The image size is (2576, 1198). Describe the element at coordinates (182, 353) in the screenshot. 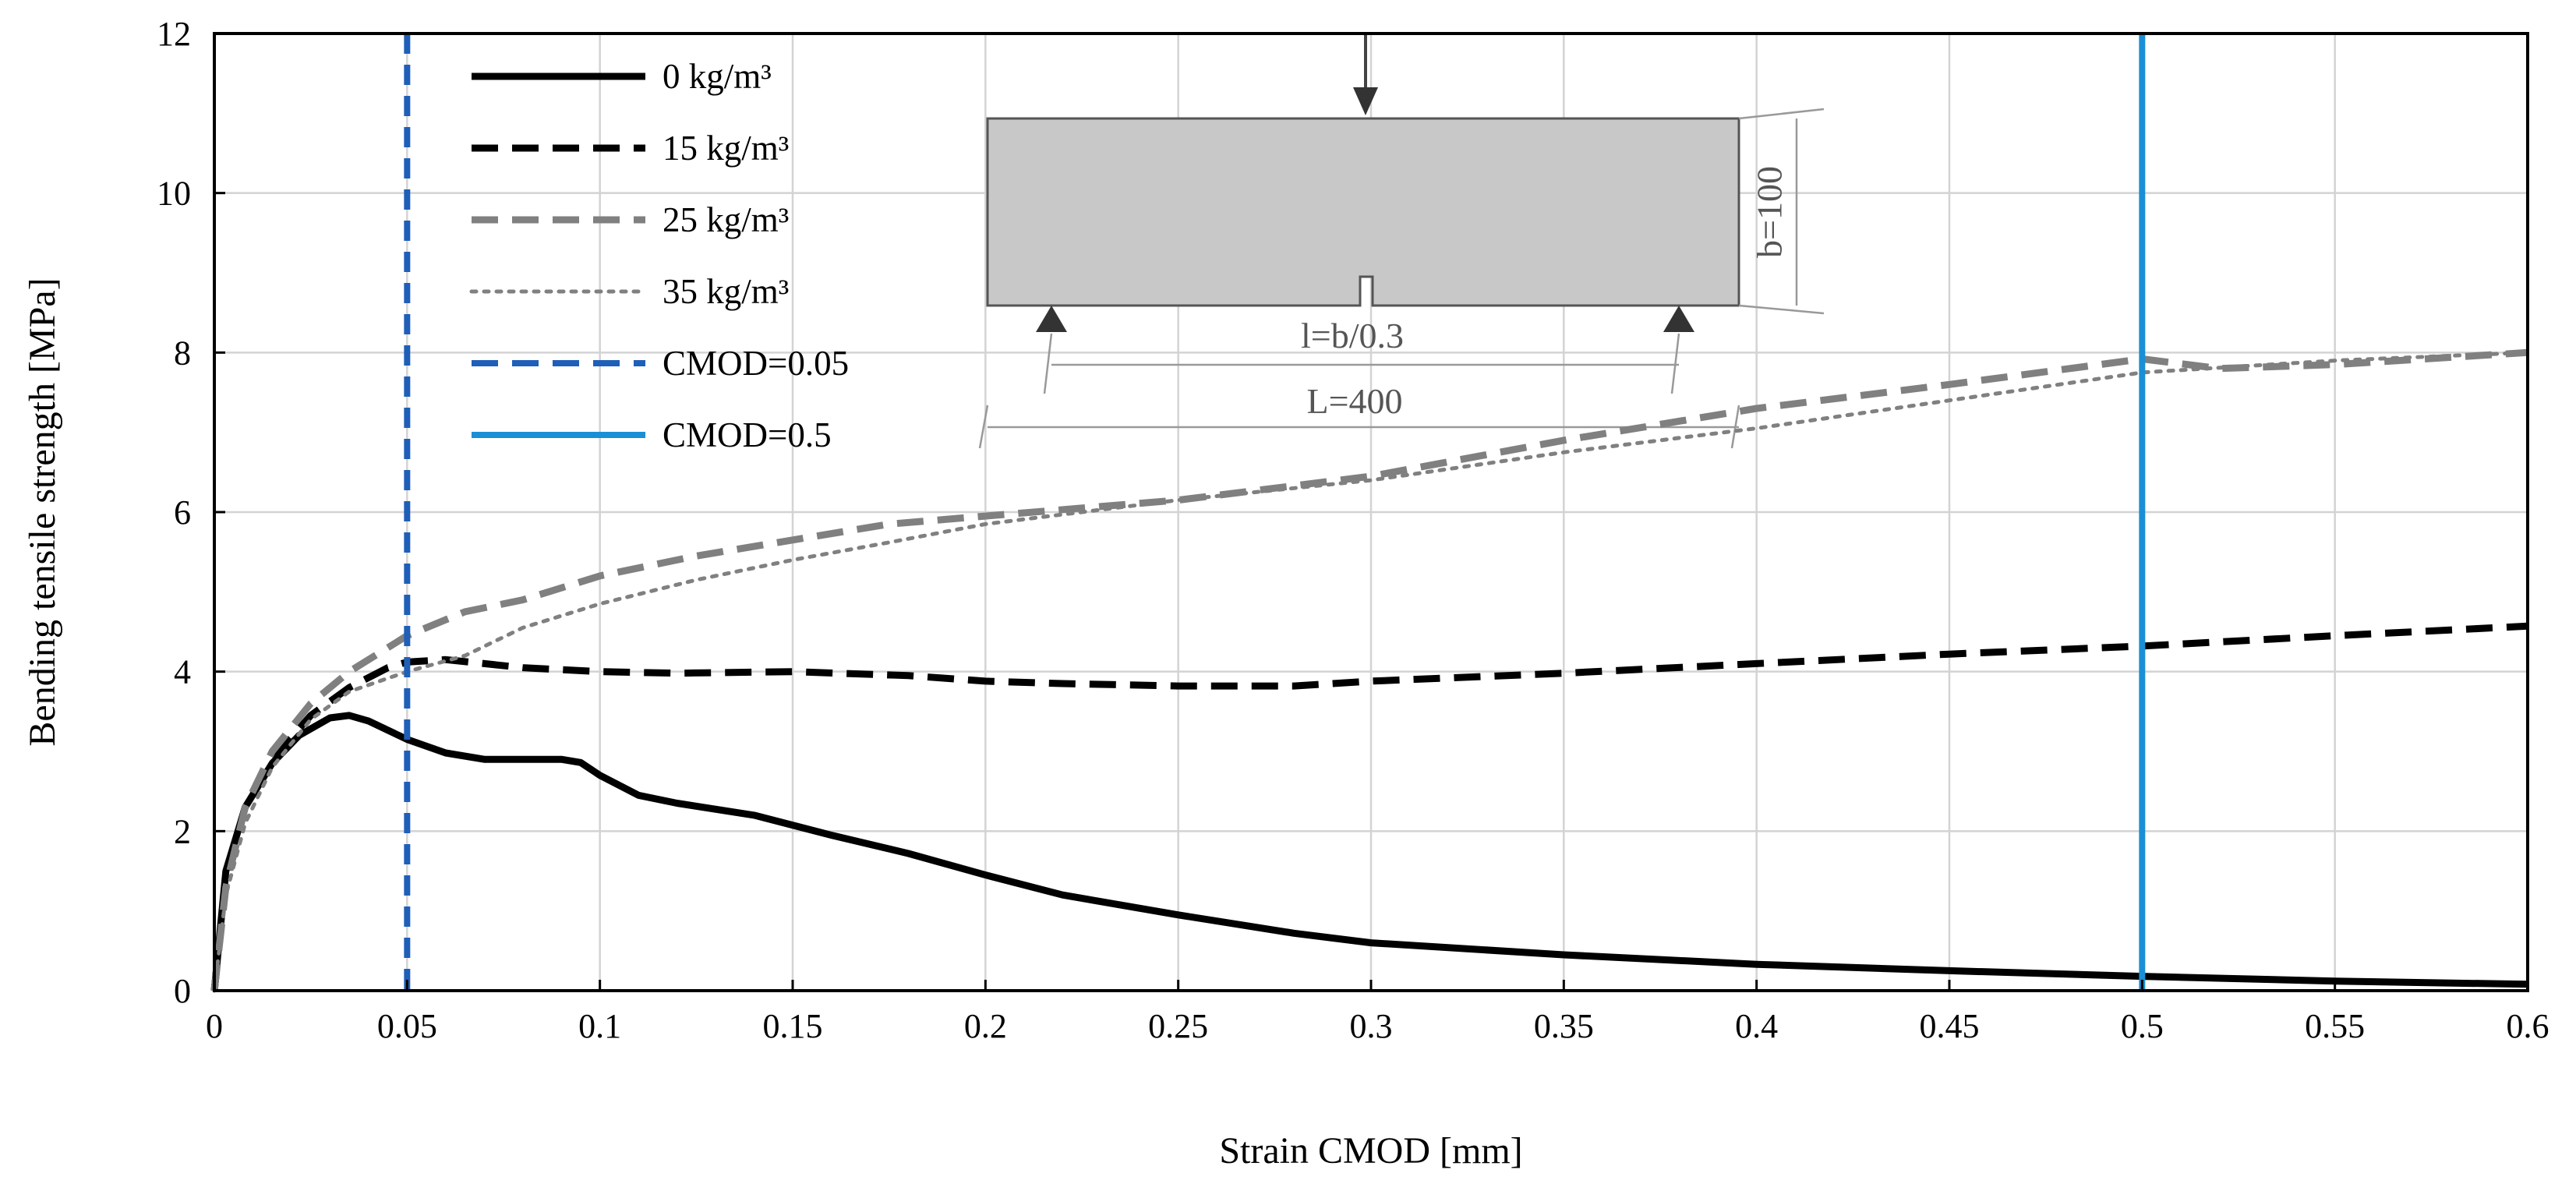

I see `y-tick-label-4: 8` at that location.